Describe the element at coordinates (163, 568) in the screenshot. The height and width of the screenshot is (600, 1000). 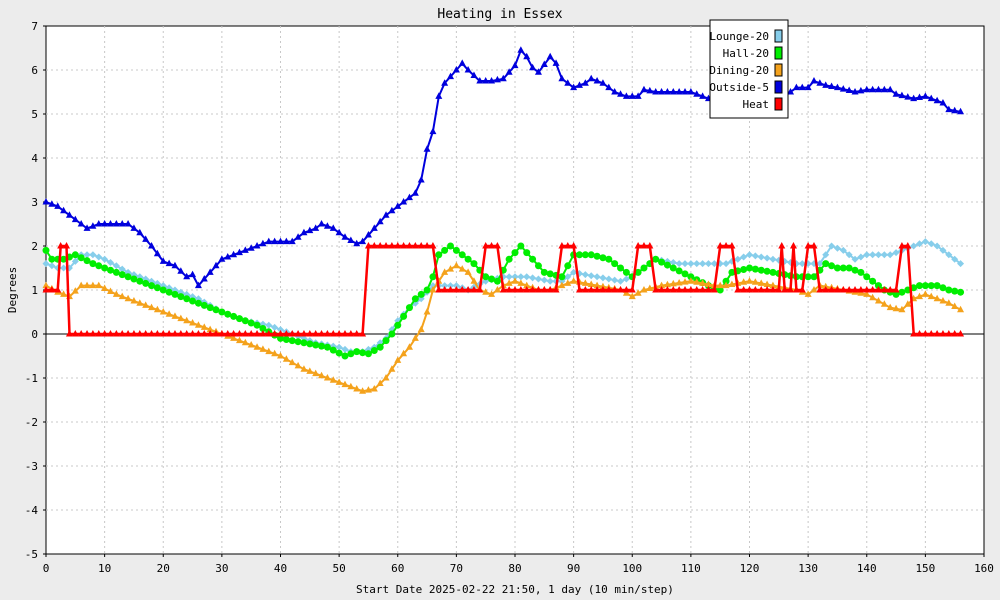
I see `x-tick-label: 20` at that location.